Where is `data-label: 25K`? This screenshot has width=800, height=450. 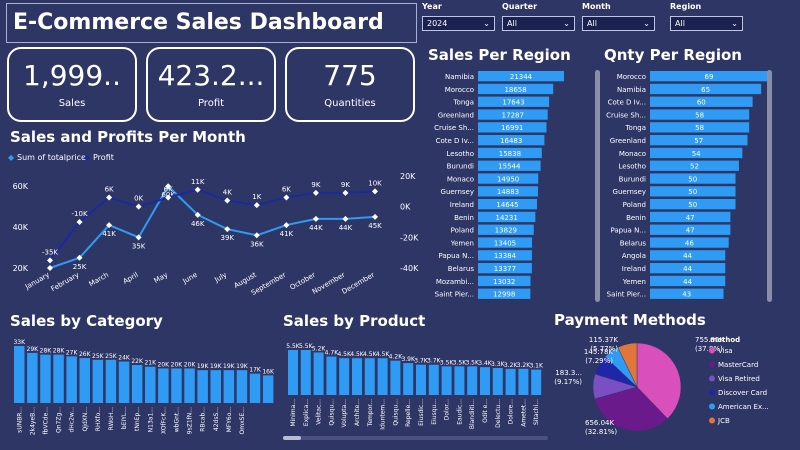 data-label: 25K is located at coordinates (80, 267).